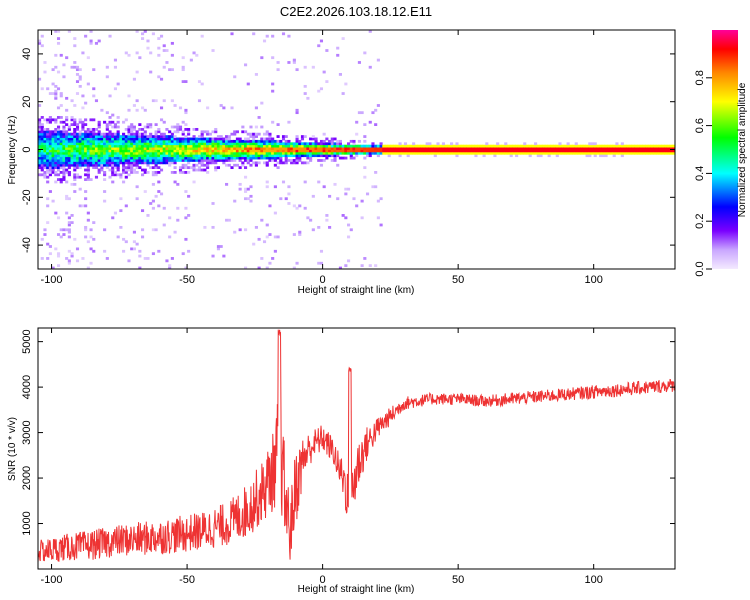 This screenshot has height=600, width=750. I want to click on spectrogram-xlabel: Height of straight line (km), so click(356, 290).